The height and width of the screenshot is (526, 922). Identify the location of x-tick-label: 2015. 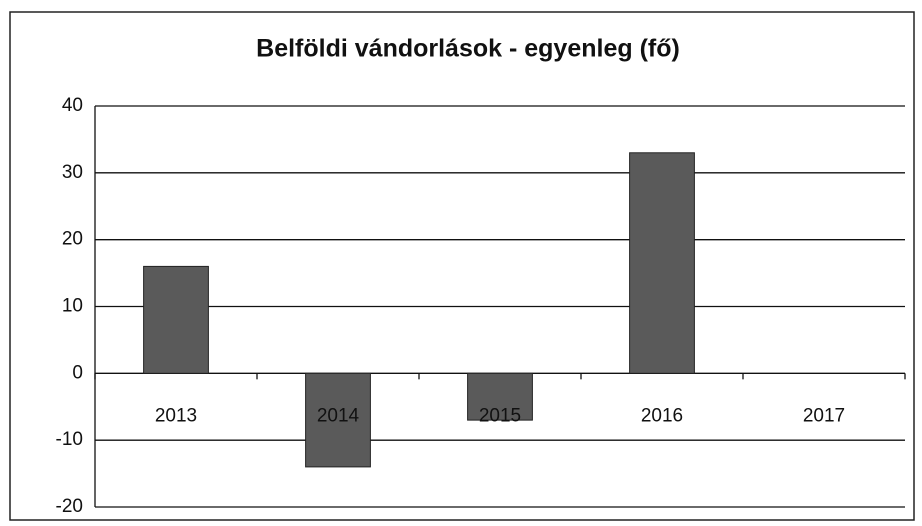
(500, 415).